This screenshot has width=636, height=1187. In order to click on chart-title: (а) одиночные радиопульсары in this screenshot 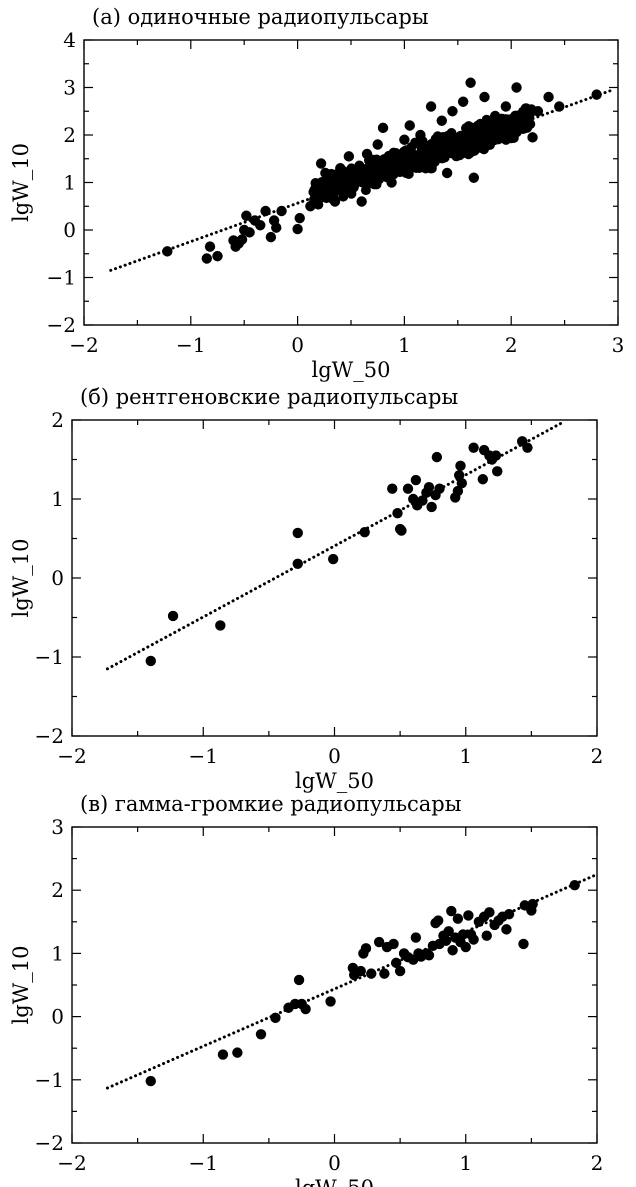, I will do `click(260, 17)`.